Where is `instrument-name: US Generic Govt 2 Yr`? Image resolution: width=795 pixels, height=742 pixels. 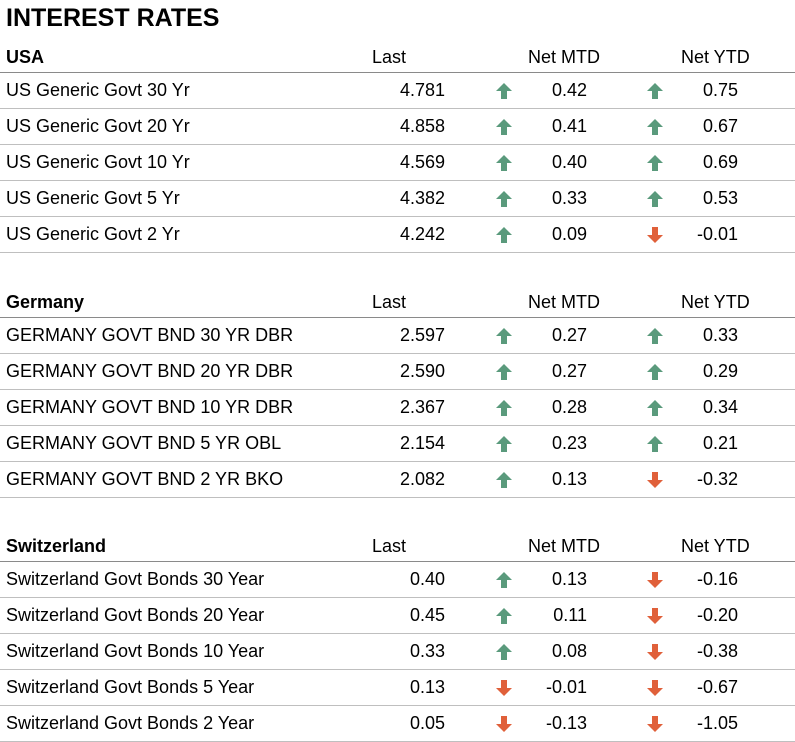 instrument-name: US Generic Govt 2 Yr is located at coordinates (93, 234).